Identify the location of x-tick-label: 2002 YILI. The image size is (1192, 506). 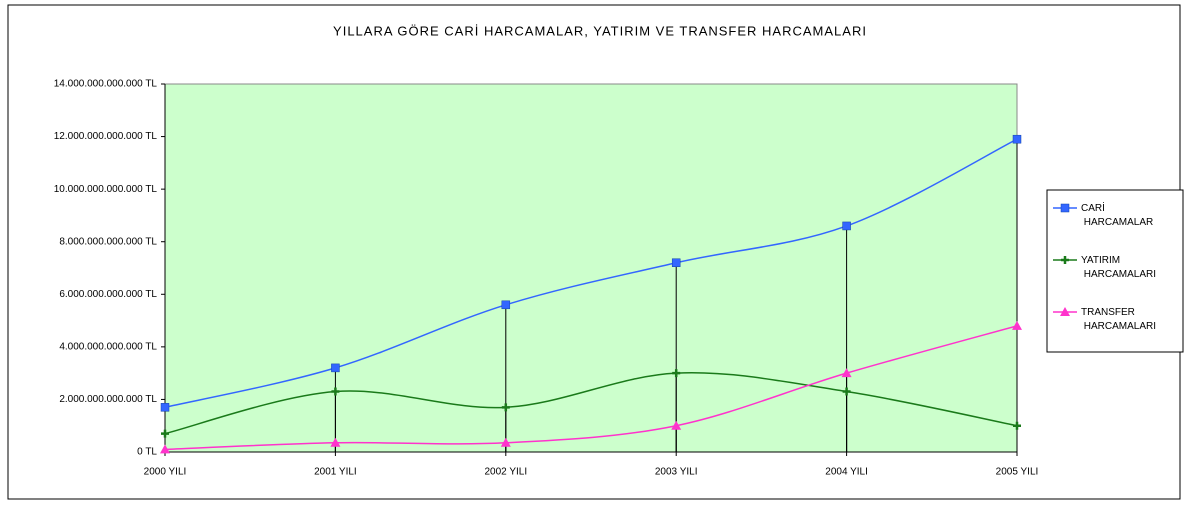
(505, 472).